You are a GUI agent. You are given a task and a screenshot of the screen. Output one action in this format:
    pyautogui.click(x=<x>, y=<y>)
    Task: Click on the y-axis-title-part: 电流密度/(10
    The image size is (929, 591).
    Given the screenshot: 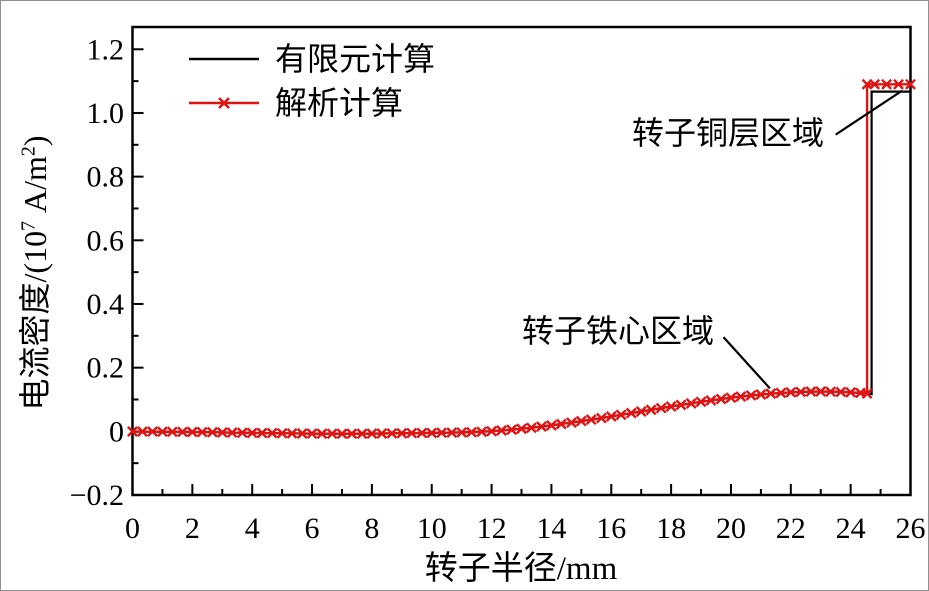 What is the action you would take?
    pyautogui.click(x=35, y=320)
    